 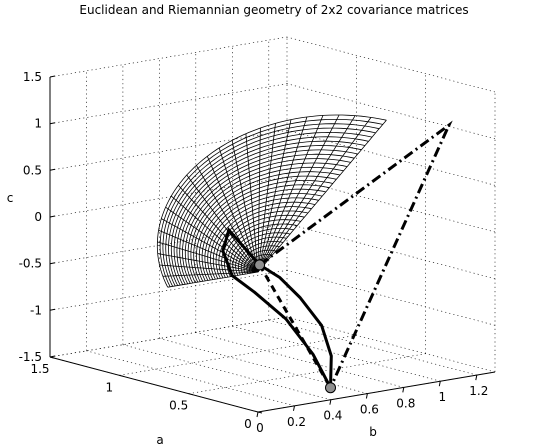 I want to click on z-tick-label: 0, so click(x=38, y=217).